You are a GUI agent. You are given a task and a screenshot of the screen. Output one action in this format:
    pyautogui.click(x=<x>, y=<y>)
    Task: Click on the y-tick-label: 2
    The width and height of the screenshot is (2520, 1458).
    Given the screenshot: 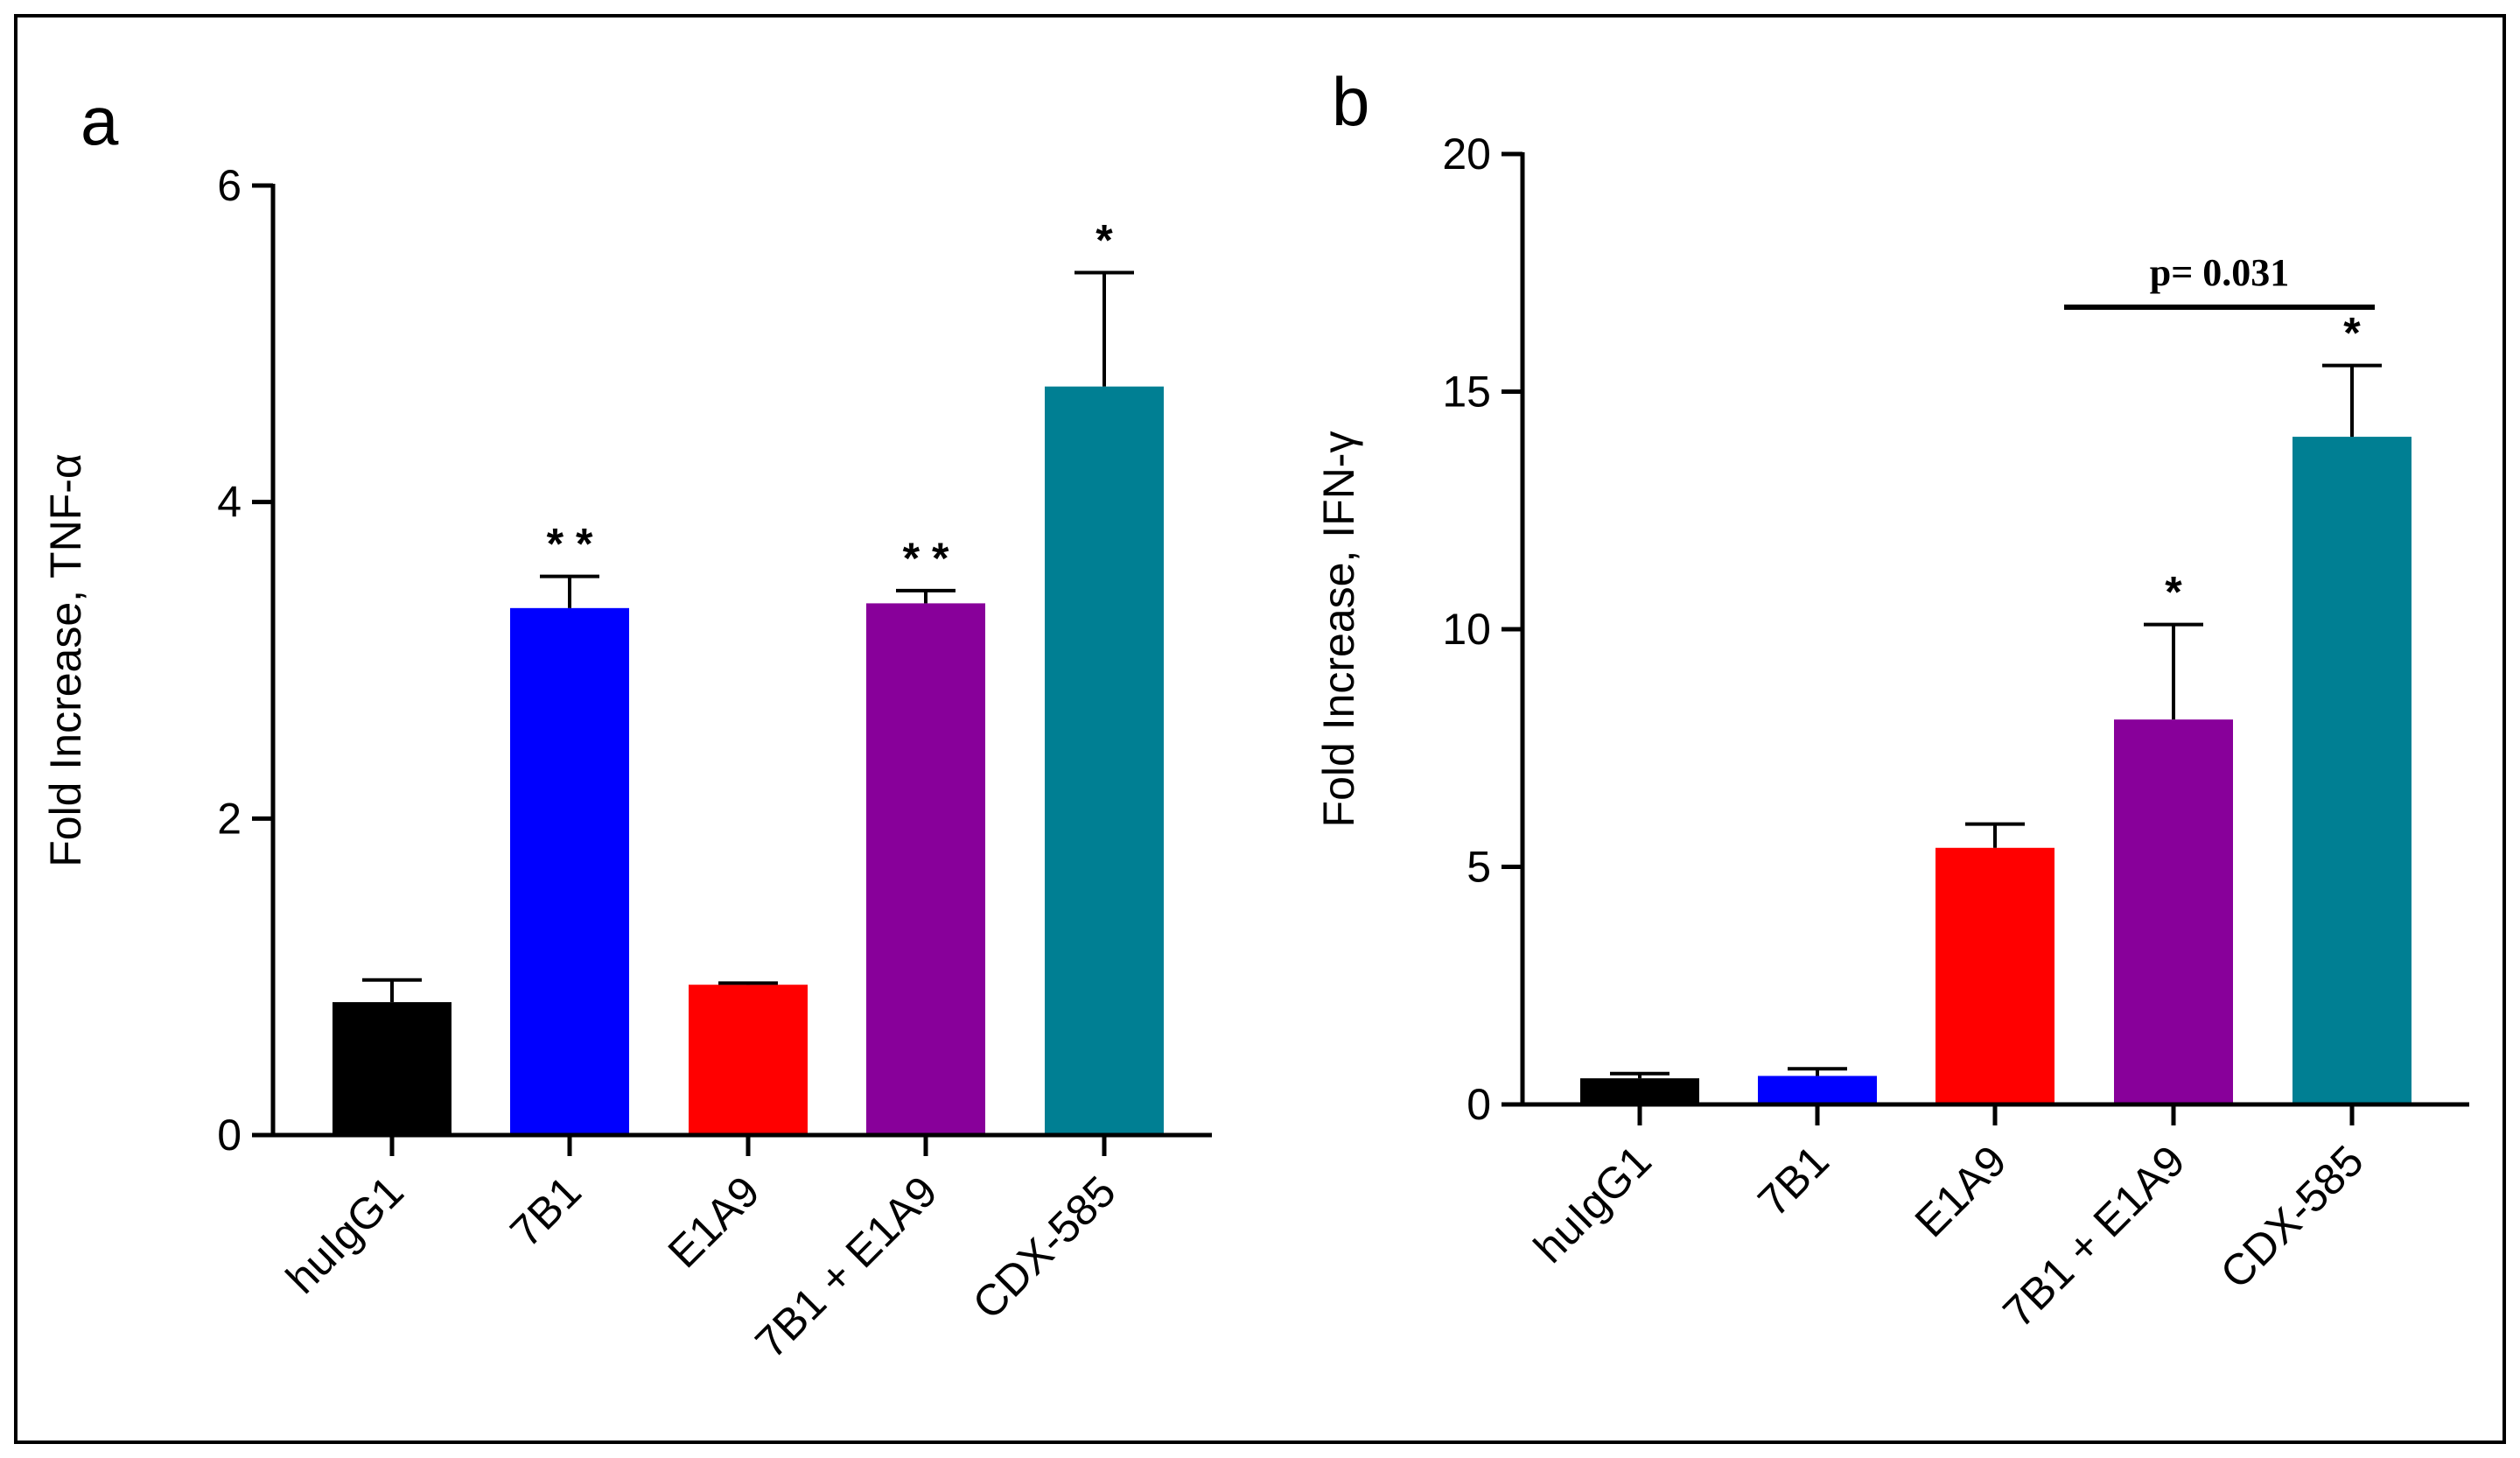 What is the action you would take?
    pyautogui.click(x=229, y=818)
    